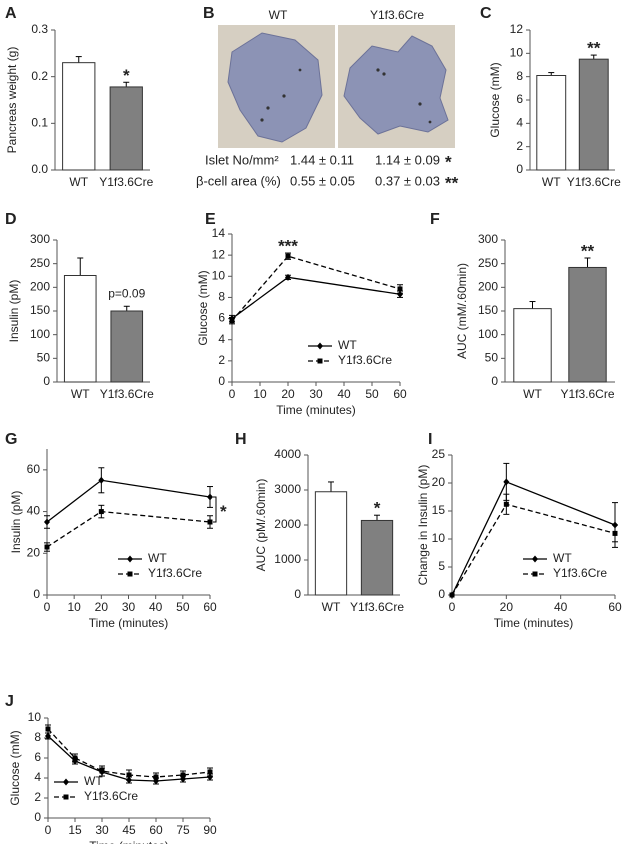 This screenshot has height=844, width=622. What do you see at coordinates (238, 180) in the screenshot?
I see `row-label: β-cell area (%)` at bounding box center [238, 180].